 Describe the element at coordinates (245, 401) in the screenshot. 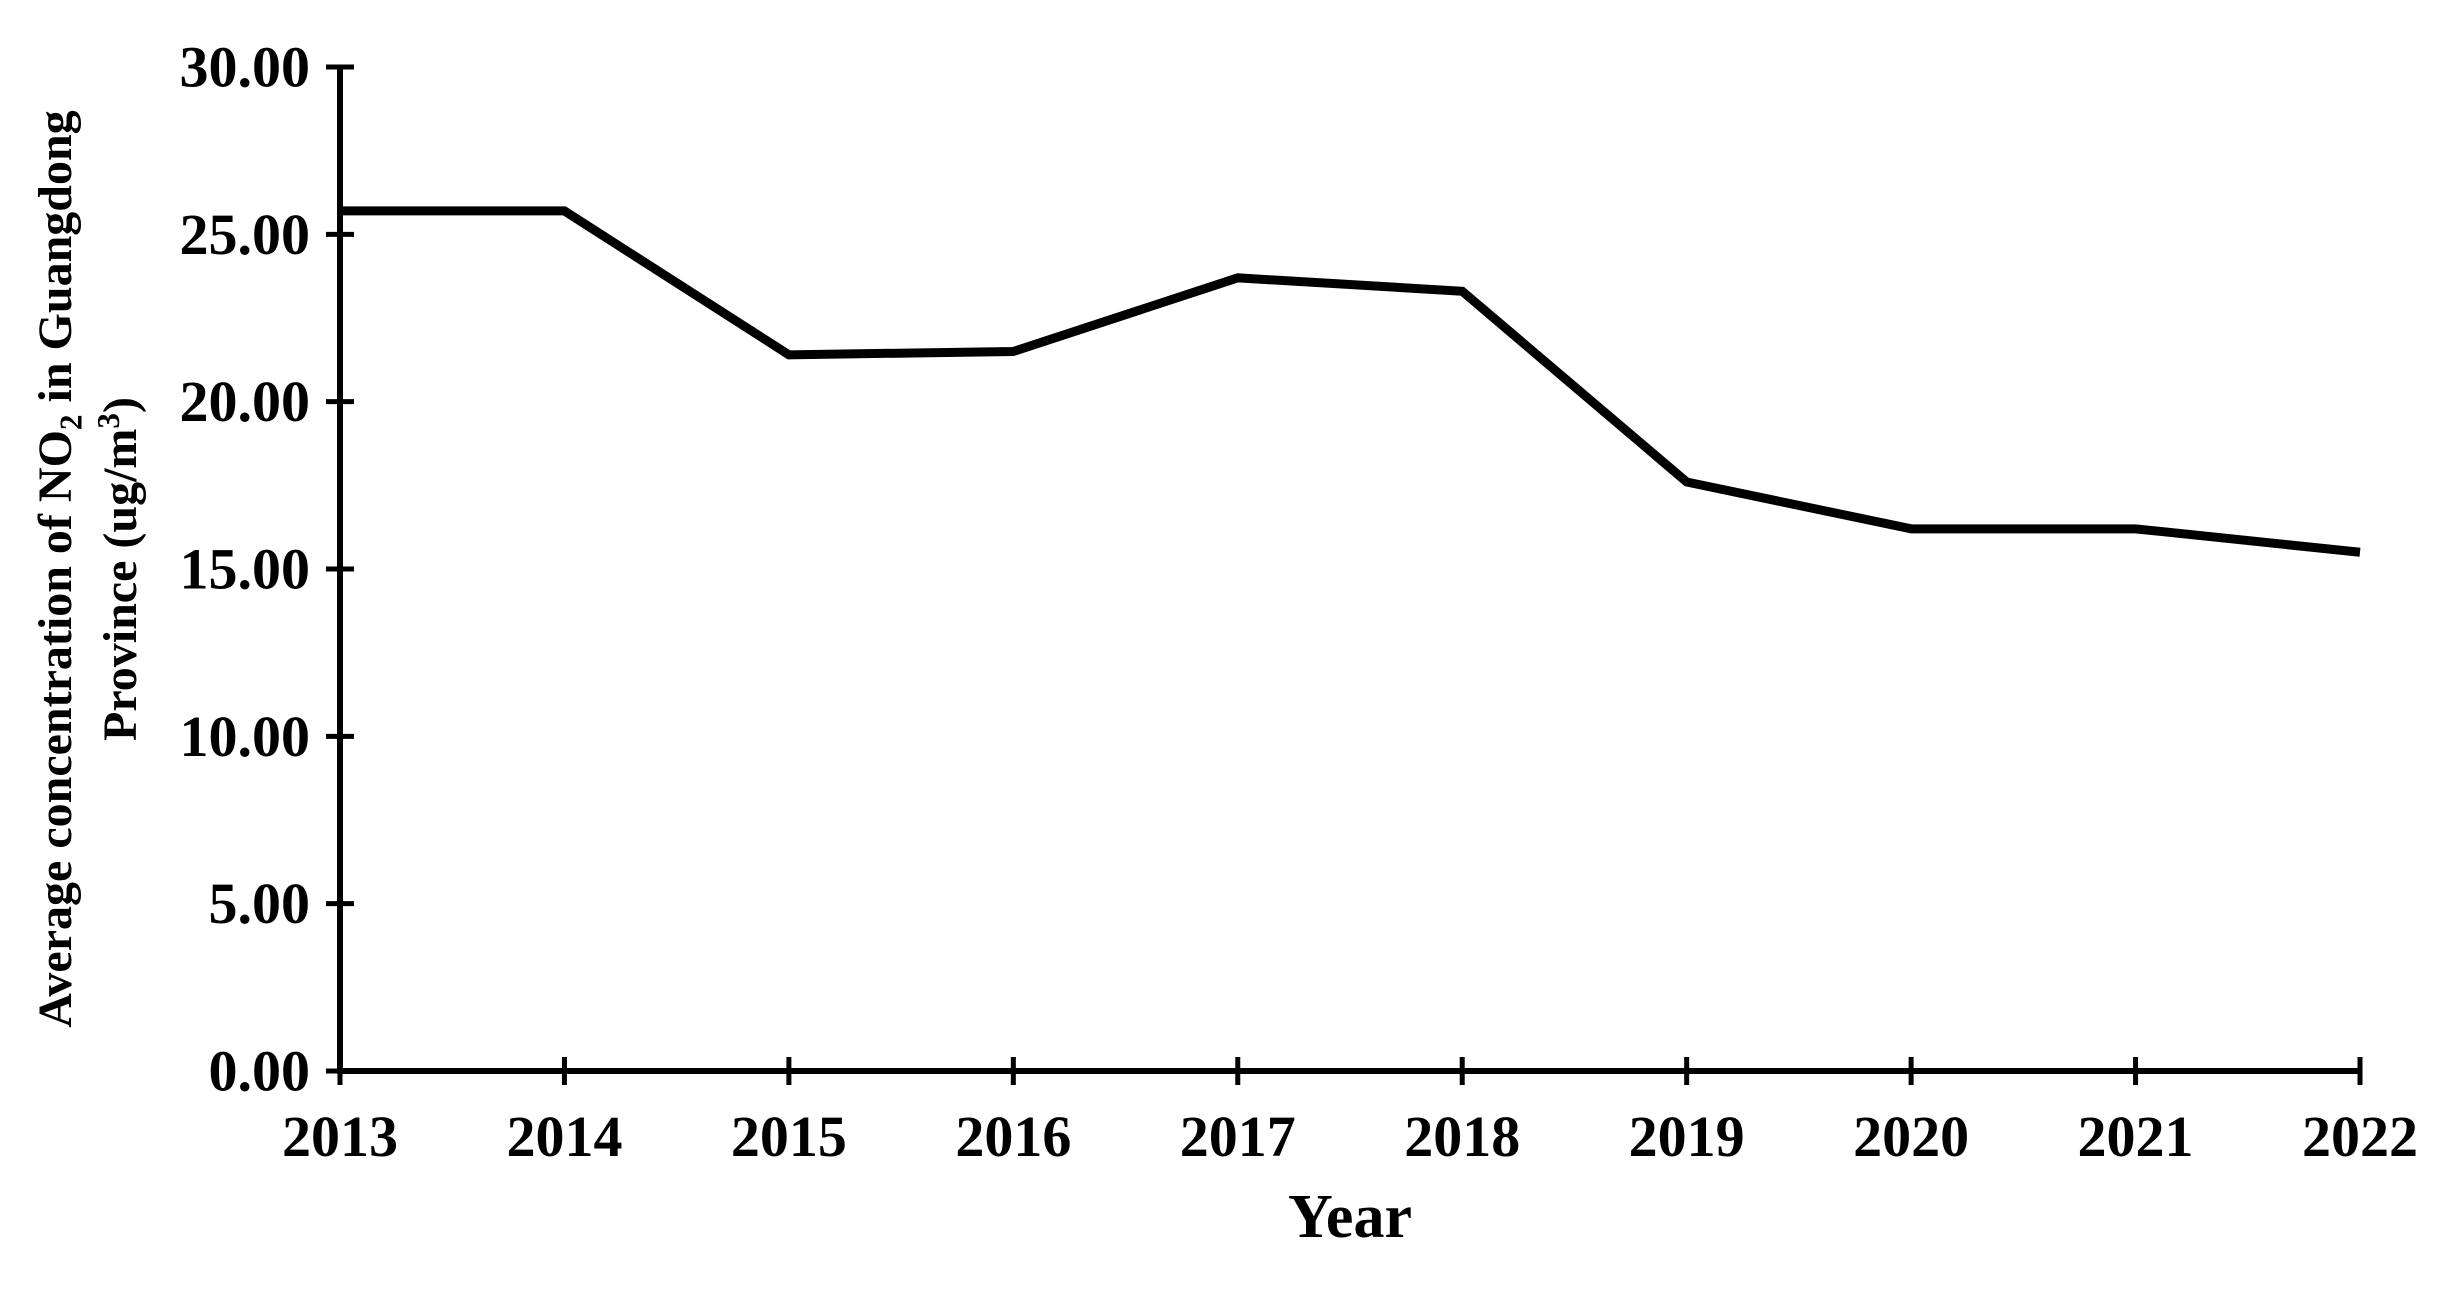

I see `y-tick-label: 20.00` at that location.